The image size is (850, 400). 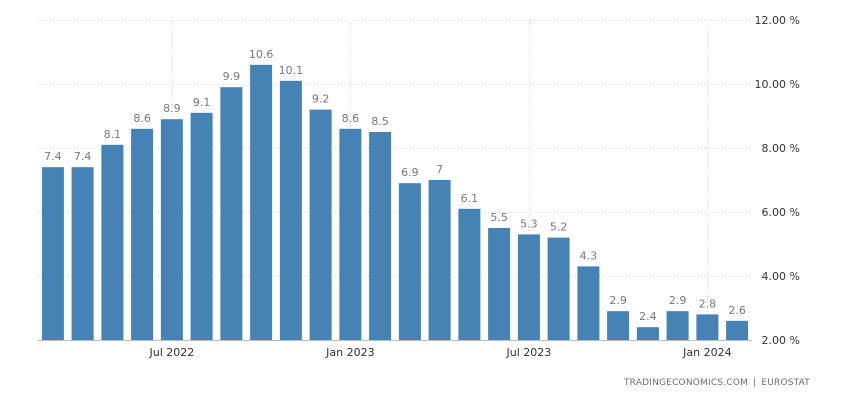 I want to click on y-axis: 2.00 % 4.00 % 6.00 % 8.00 % 10.00 % 12.00 %, so click(x=777, y=180).